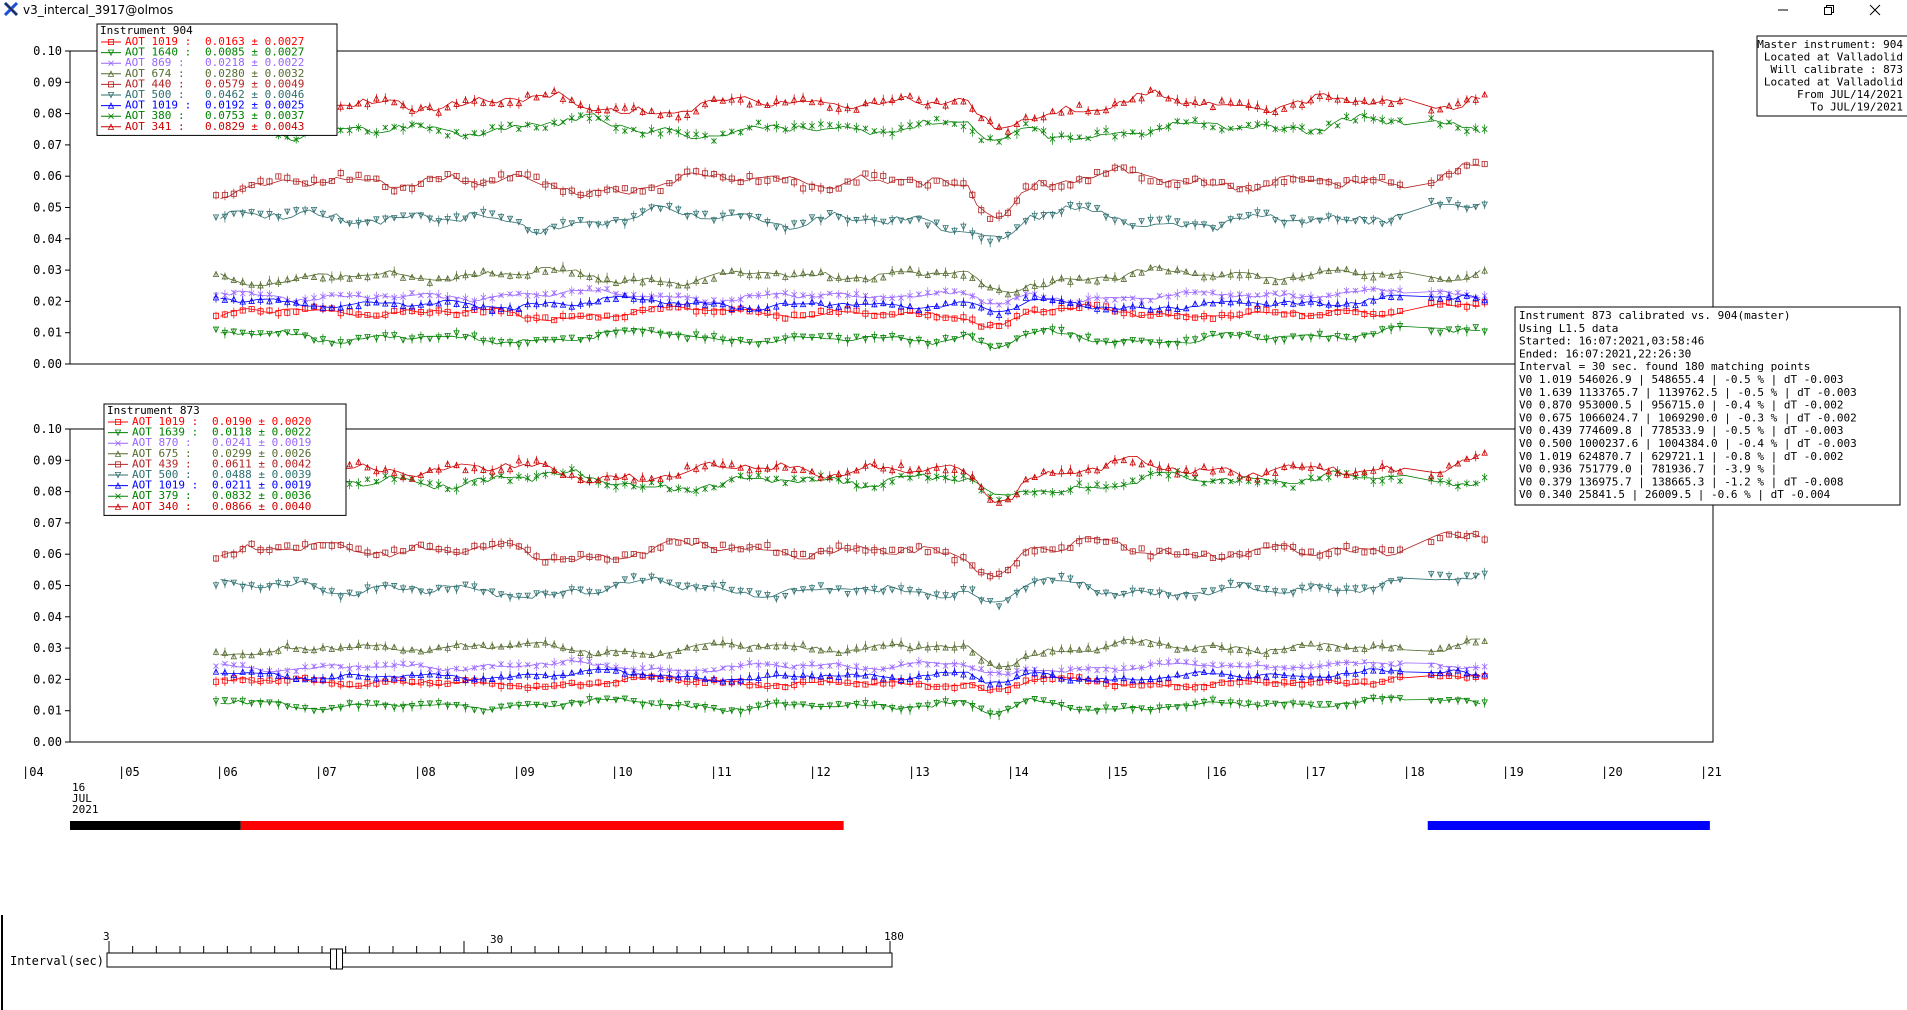  I want to click on minimize-button, so click(1783, 10).